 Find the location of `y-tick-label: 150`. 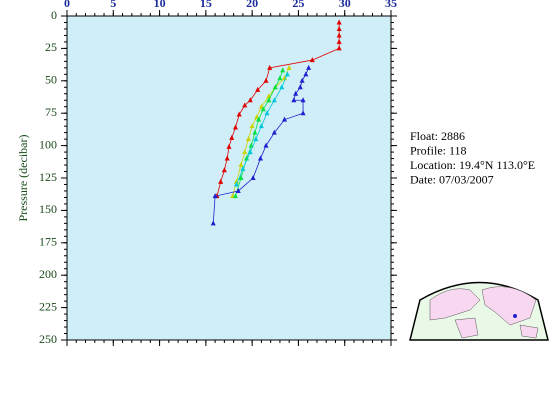

y-tick-label: 150 is located at coordinates (48, 209).